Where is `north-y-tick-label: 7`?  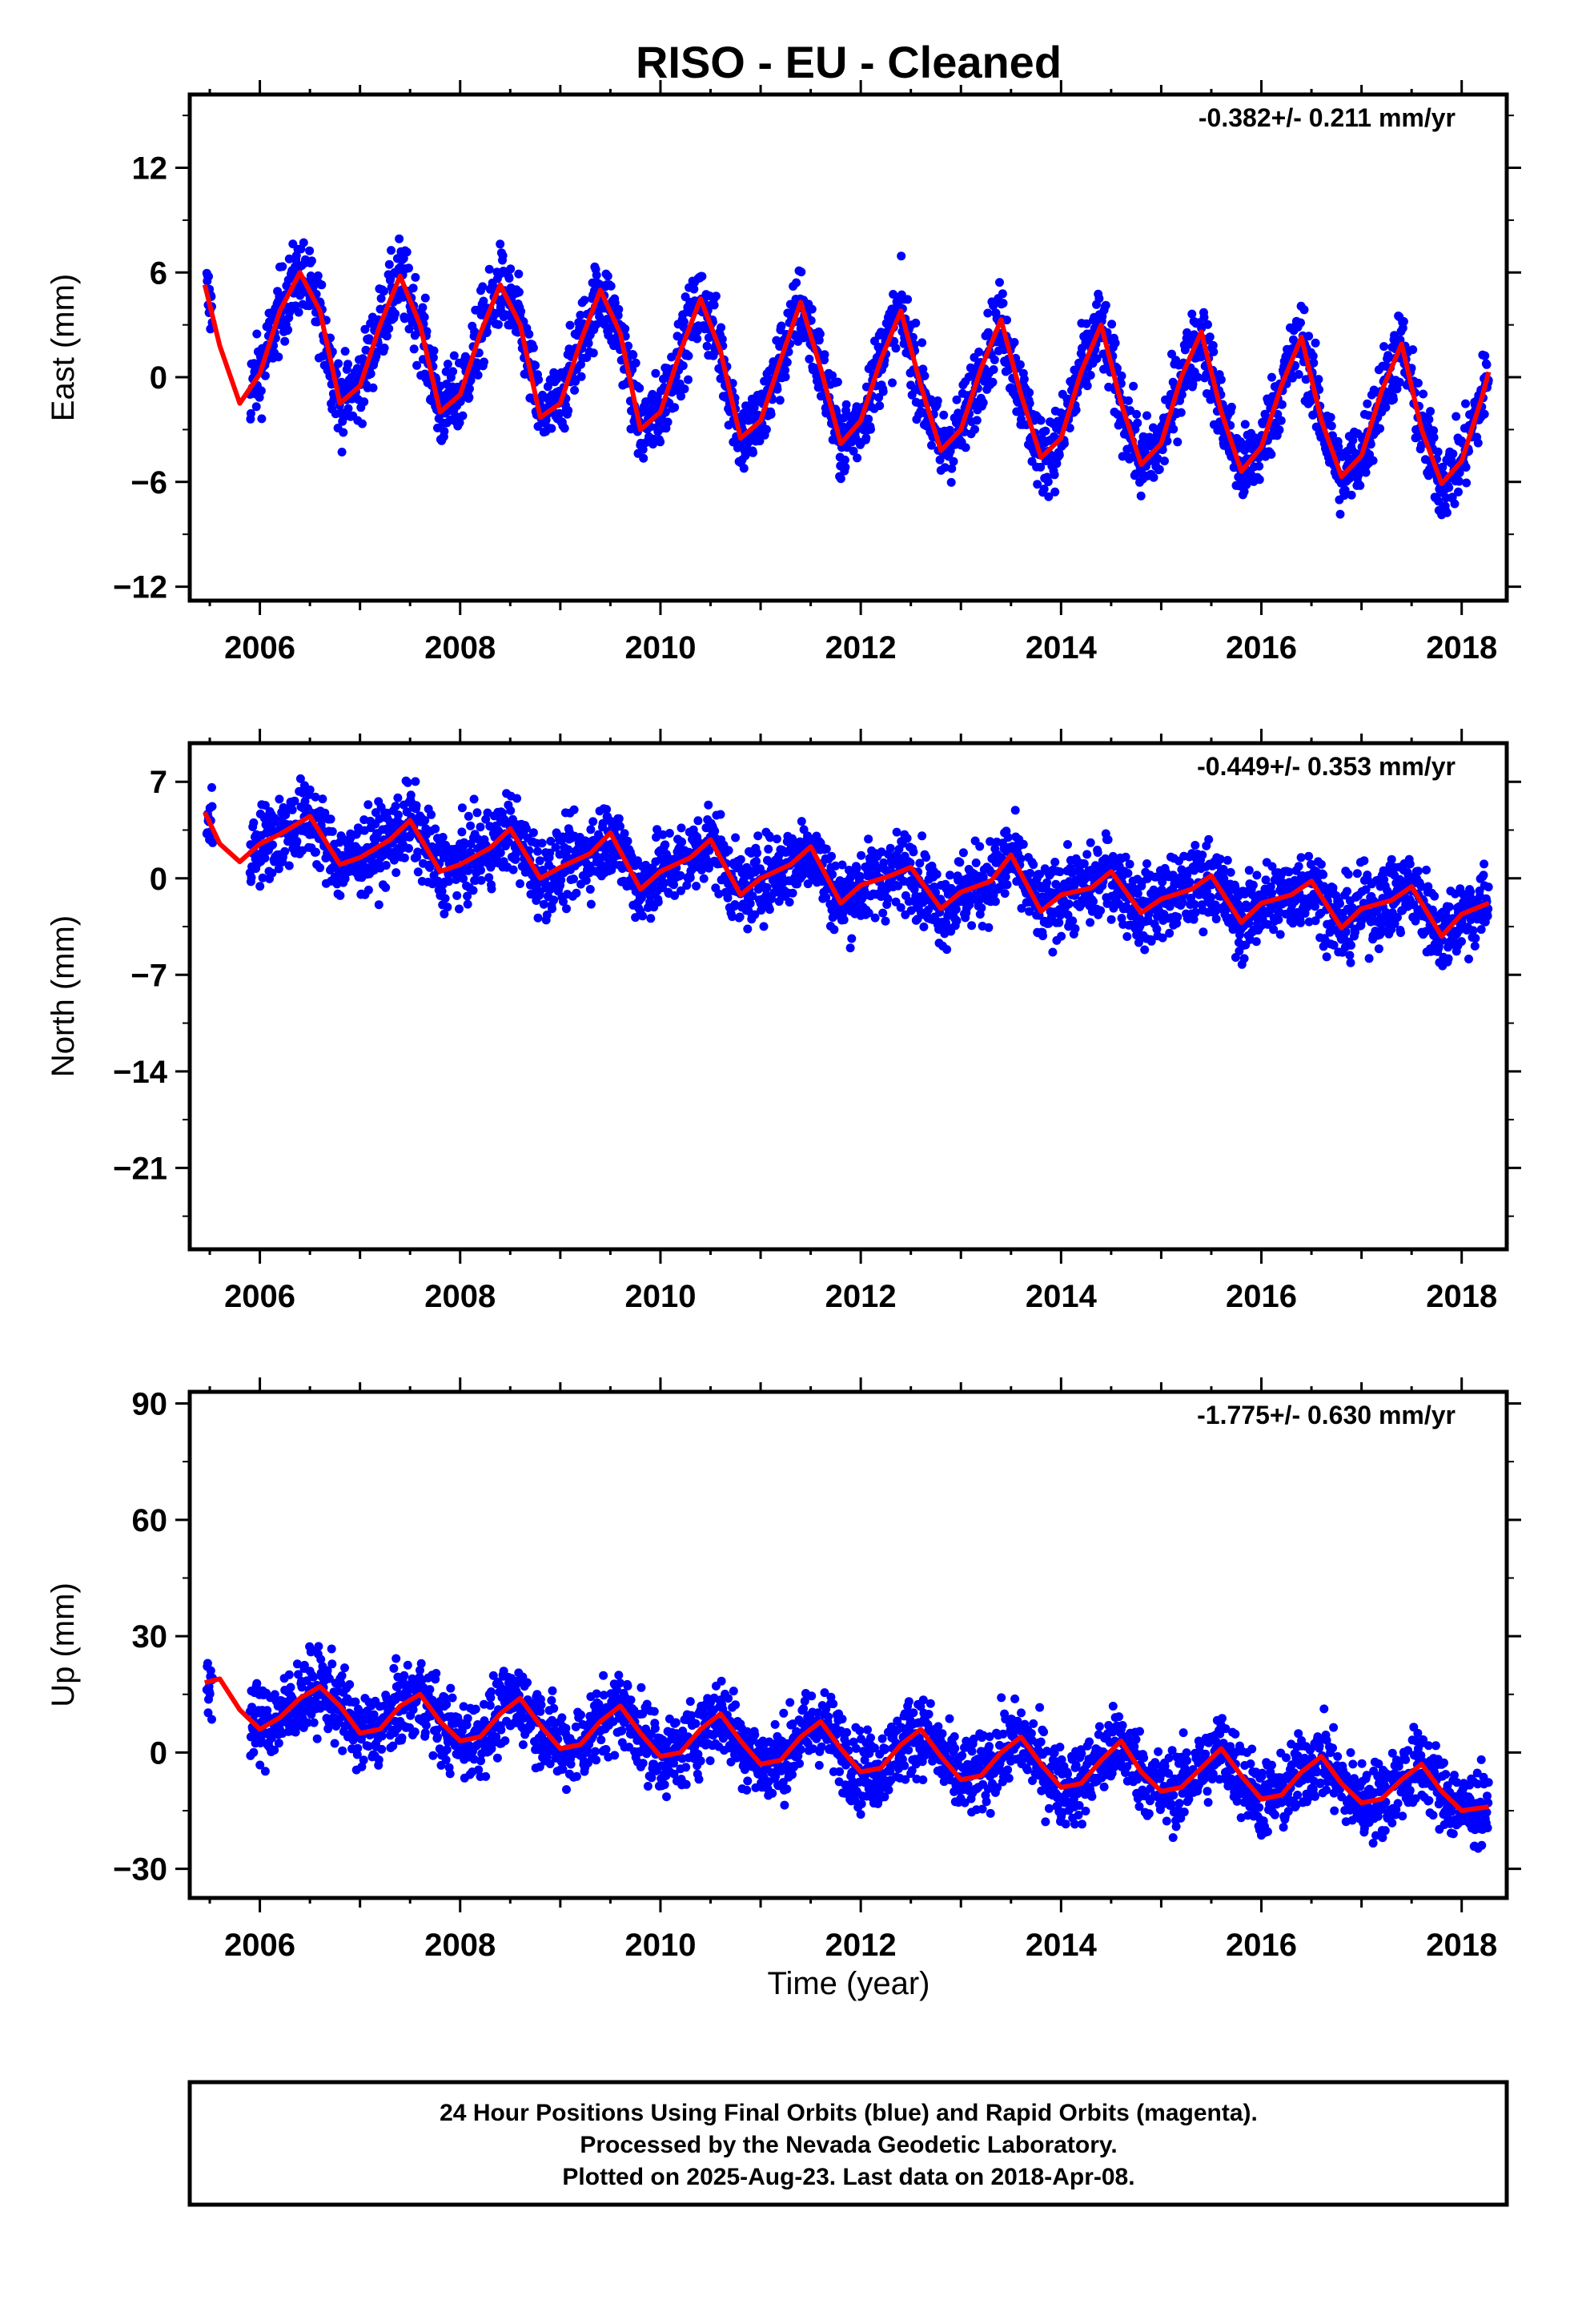 north-y-tick-label: 7 is located at coordinates (158, 782).